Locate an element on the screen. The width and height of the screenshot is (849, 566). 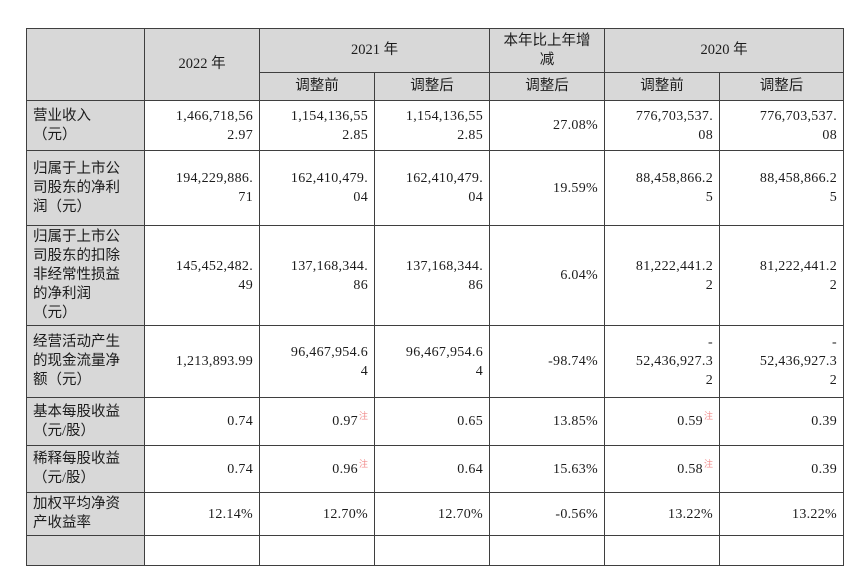
row-label: 营业收入 （元） is located at coordinates (85, 125).